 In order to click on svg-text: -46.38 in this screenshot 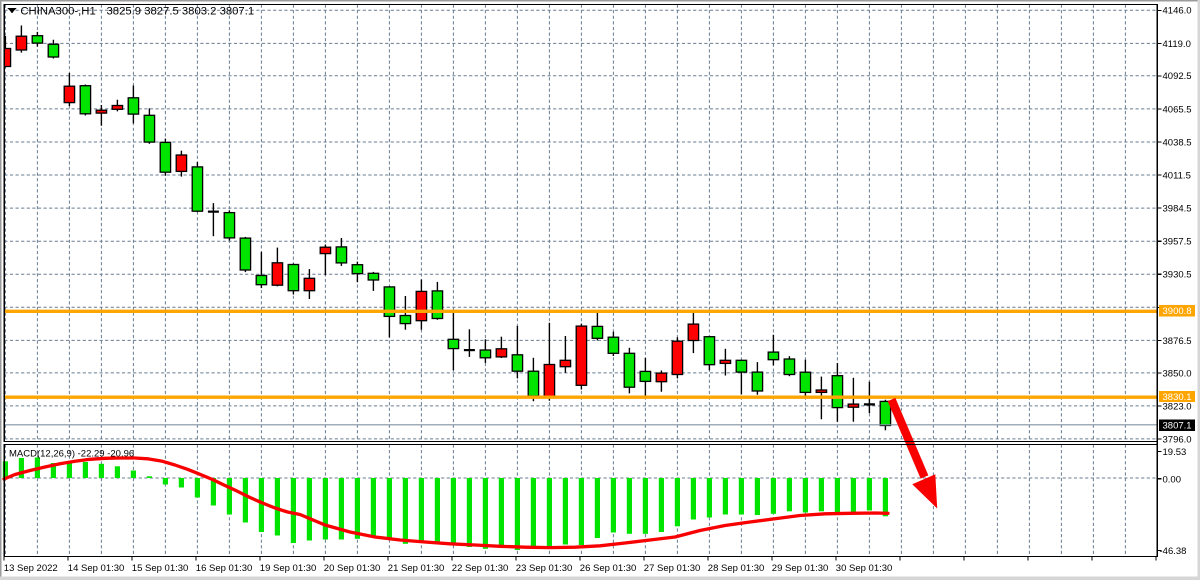, I will do `click(1173, 551)`.